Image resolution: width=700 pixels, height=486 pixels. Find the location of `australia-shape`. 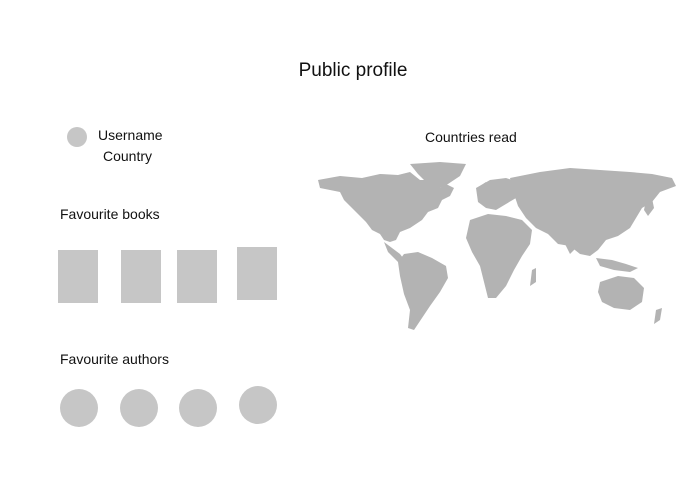

australia-shape is located at coordinates (621, 293).